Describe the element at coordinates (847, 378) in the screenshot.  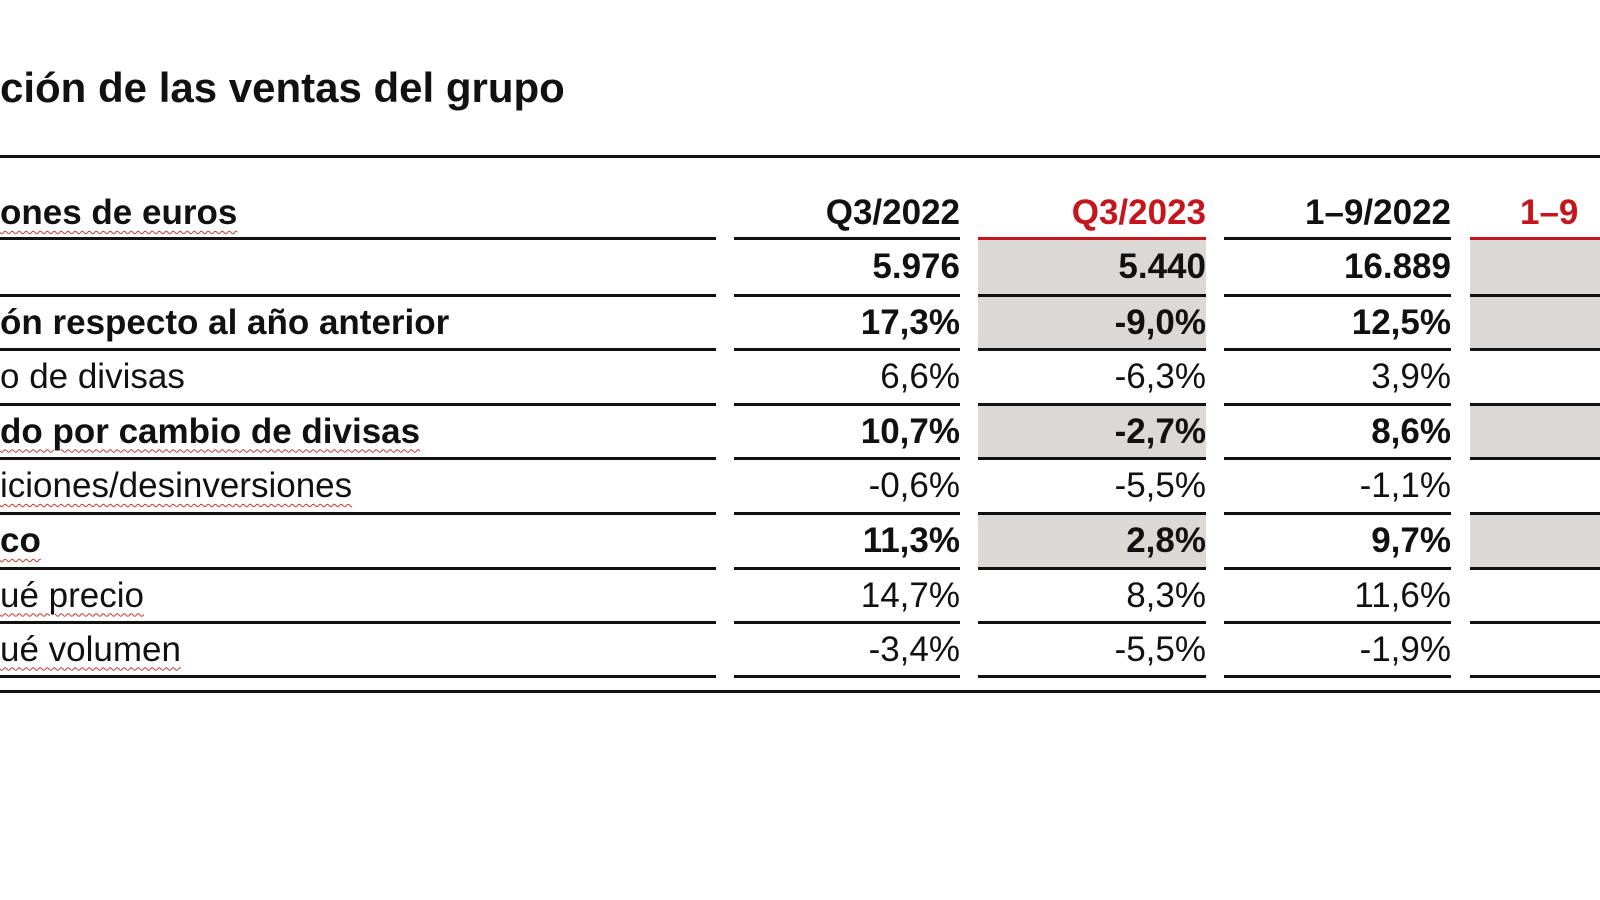
I see `value-cell: 6,6%` at that location.